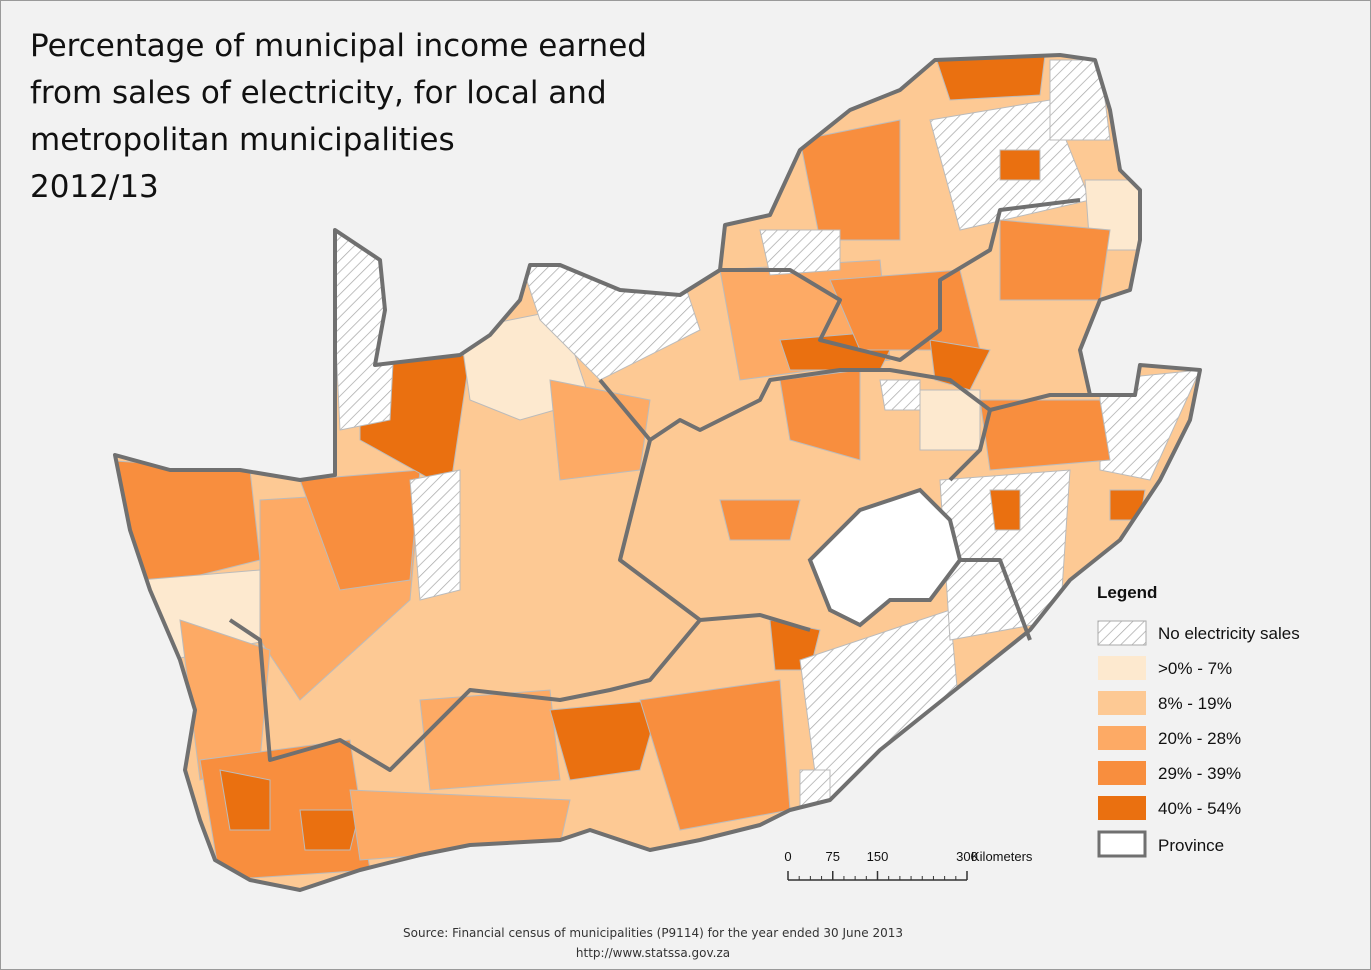 This screenshot has height=970, width=1371. What do you see at coordinates (967, 856) in the screenshot?
I see `scale-label: 300` at bounding box center [967, 856].